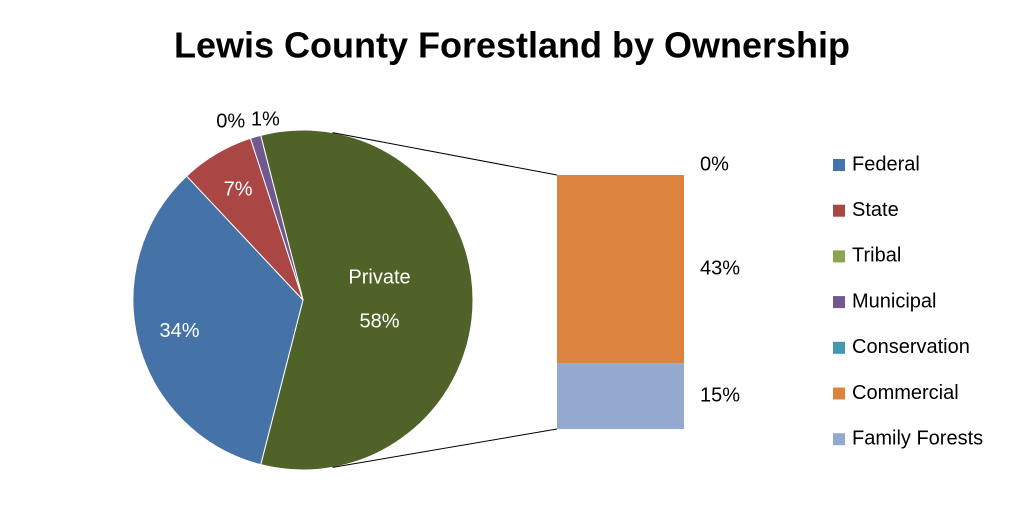  What do you see at coordinates (179, 331) in the screenshot?
I see `slice-label: 34%` at bounding box center [179, 331].